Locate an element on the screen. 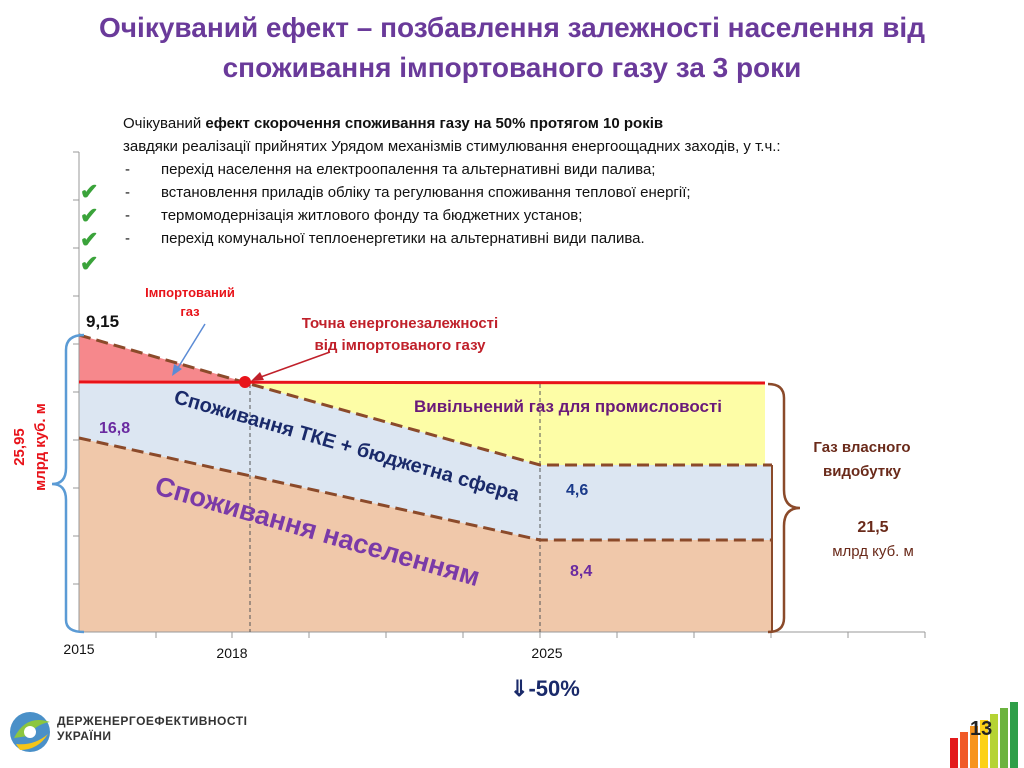  independence-arrowhead is located at coordinates (257, 376).